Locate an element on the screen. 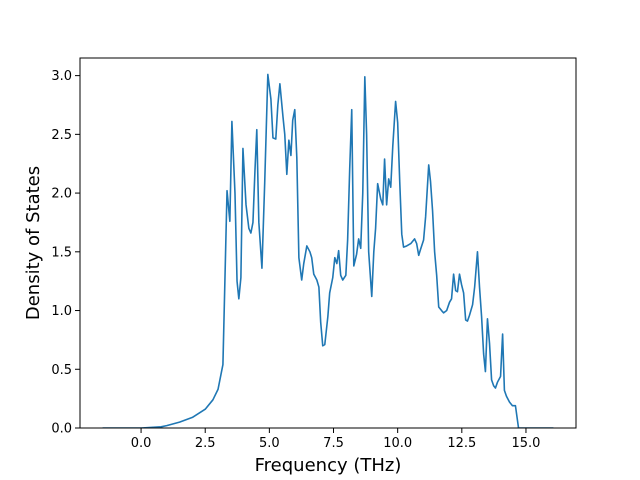 The width and height of the screenshot is (640, 480). y-axis-label: Density of States is located at coordinates (33, 243).